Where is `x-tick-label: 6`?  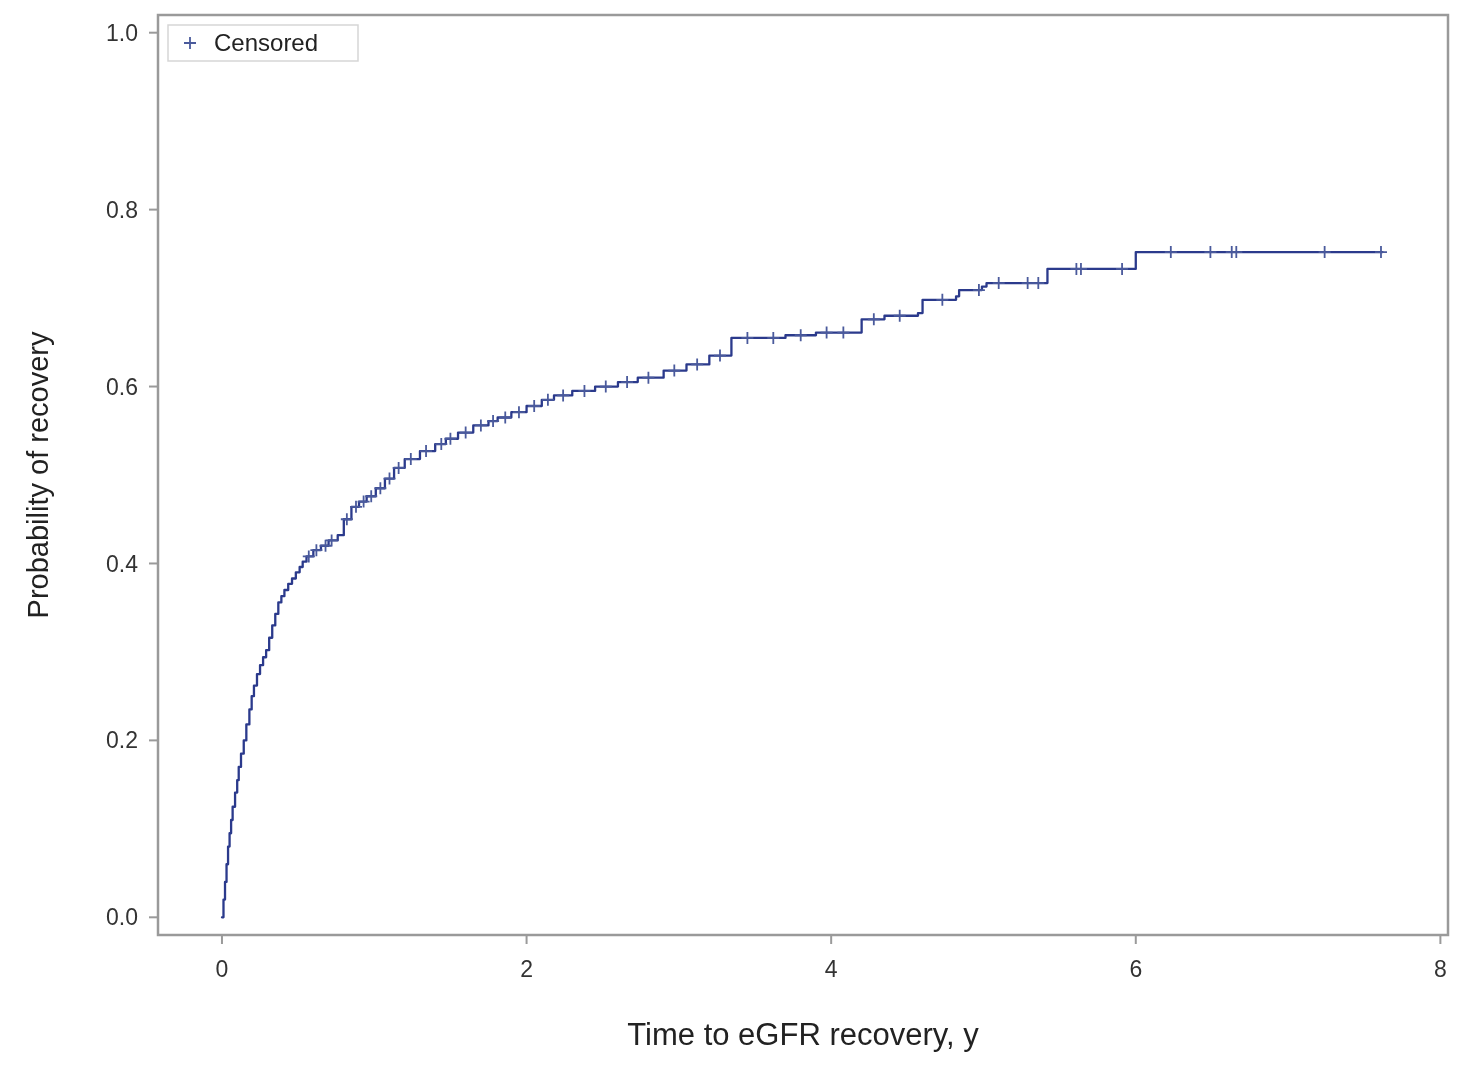 x-tick-label: 6 is located at coordinates (1136, 969).